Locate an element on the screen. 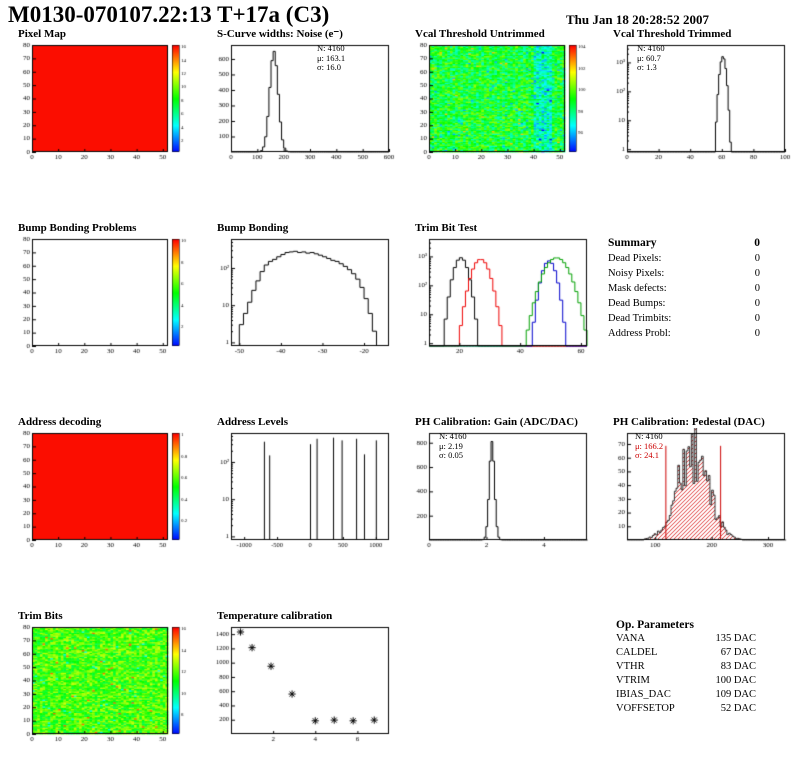  chart-title-trim-bits-map: Trim Bits is located at coordinates (40, 616).